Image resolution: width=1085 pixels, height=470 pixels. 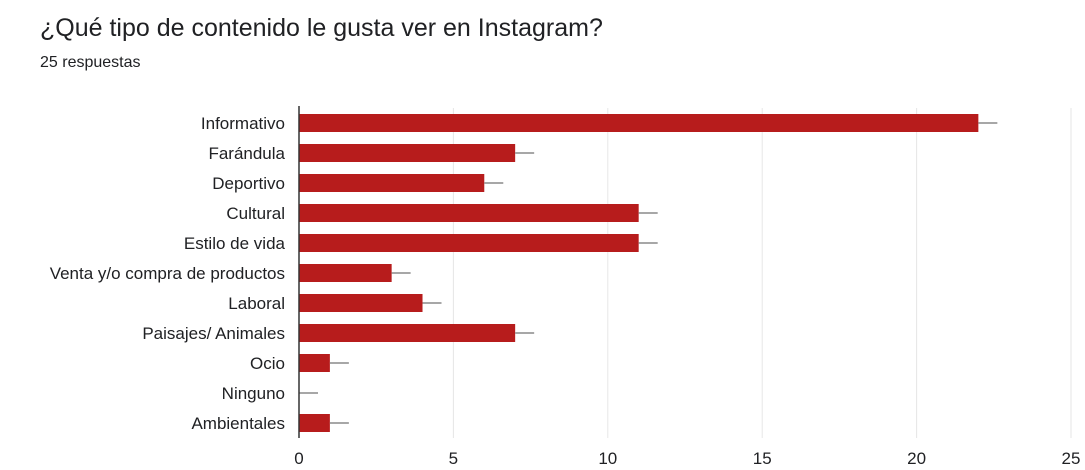 What do you see at coordinates (243, 123) in the screenshot?
I see `category-label: Informativo` at bounding box center [243, 123].